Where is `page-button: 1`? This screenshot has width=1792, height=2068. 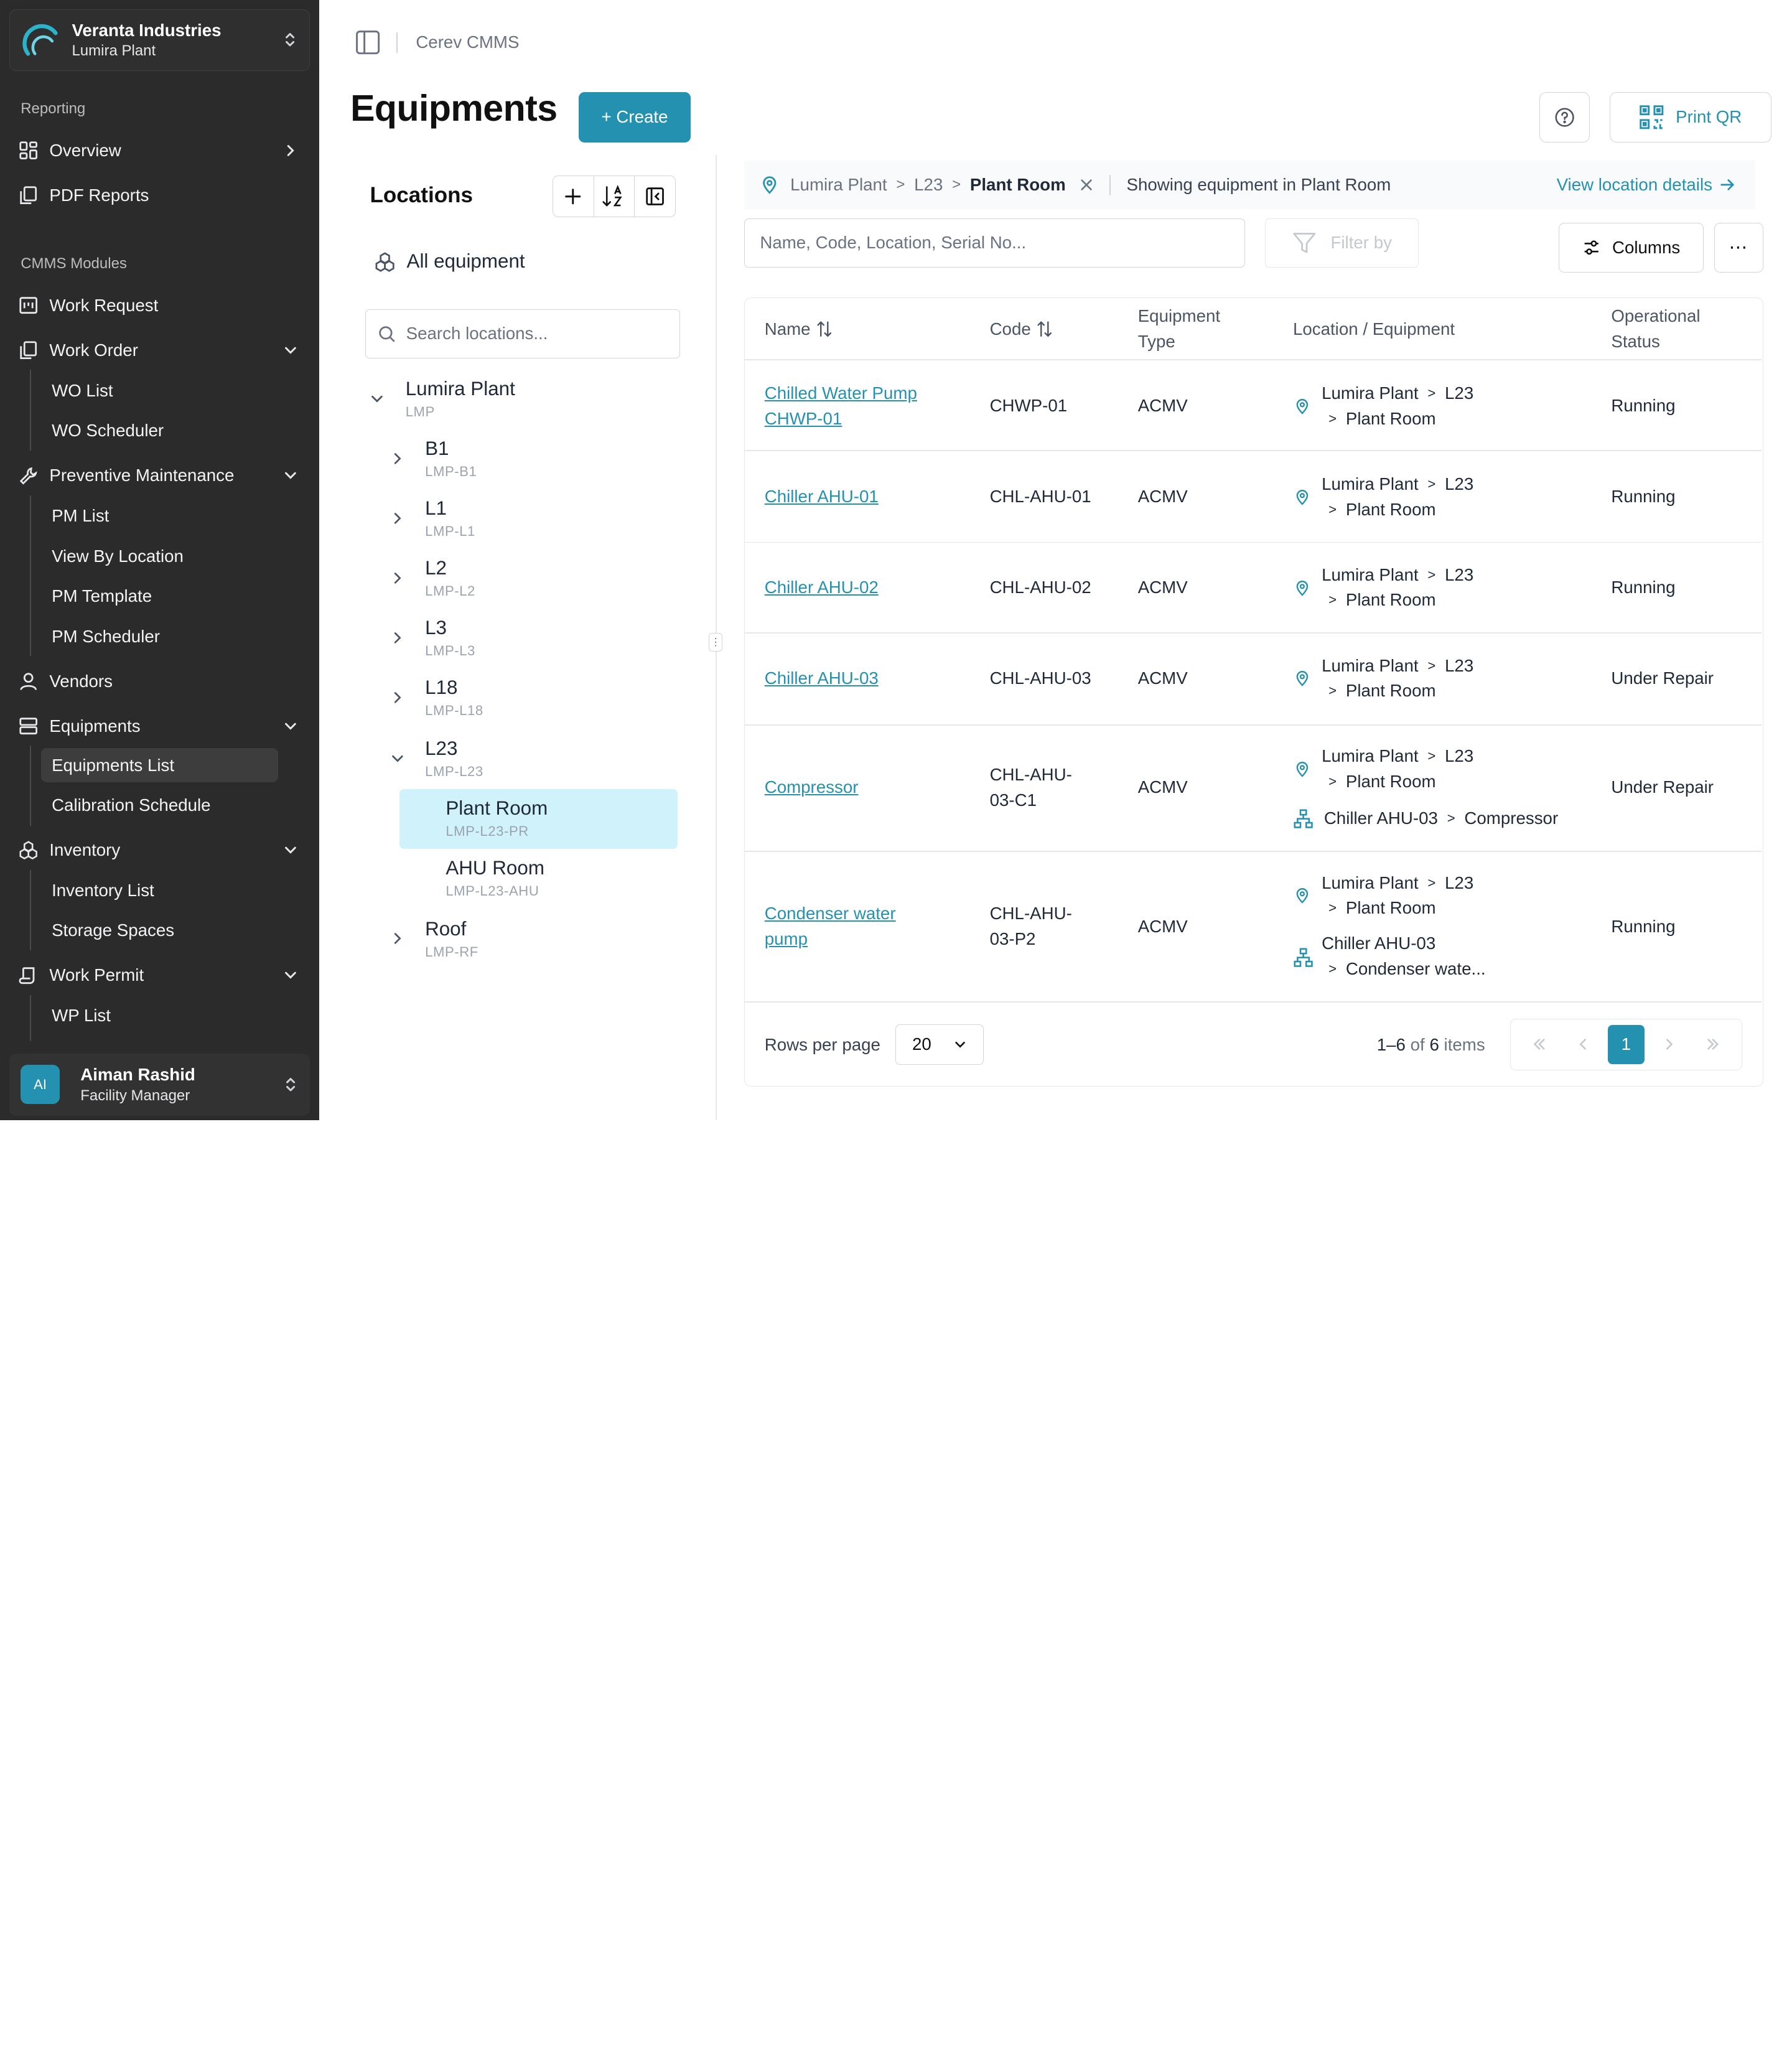
page-button: 1 is located at coordinates (1626, 1044).